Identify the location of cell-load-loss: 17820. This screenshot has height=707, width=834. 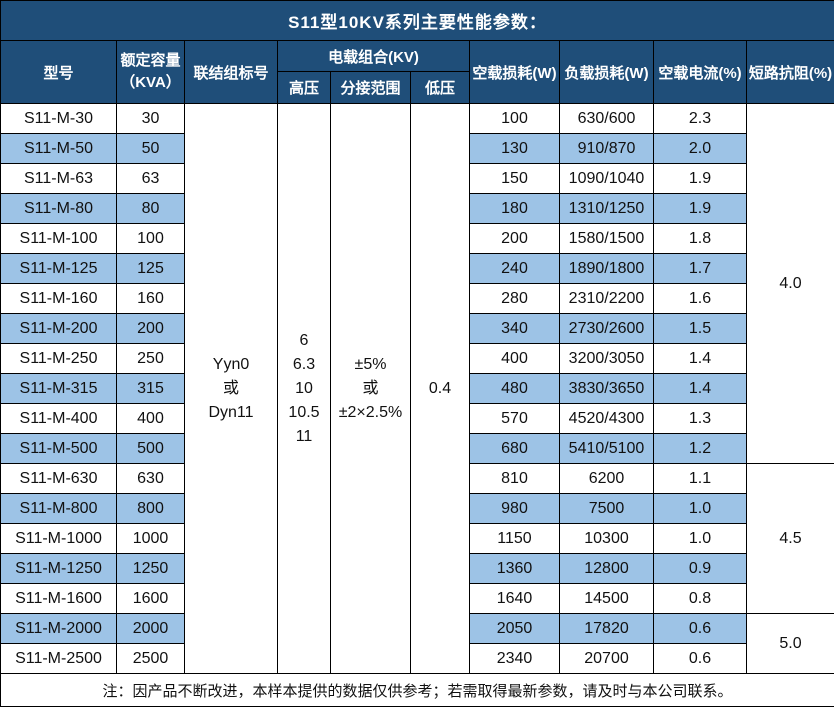
(607, 629).